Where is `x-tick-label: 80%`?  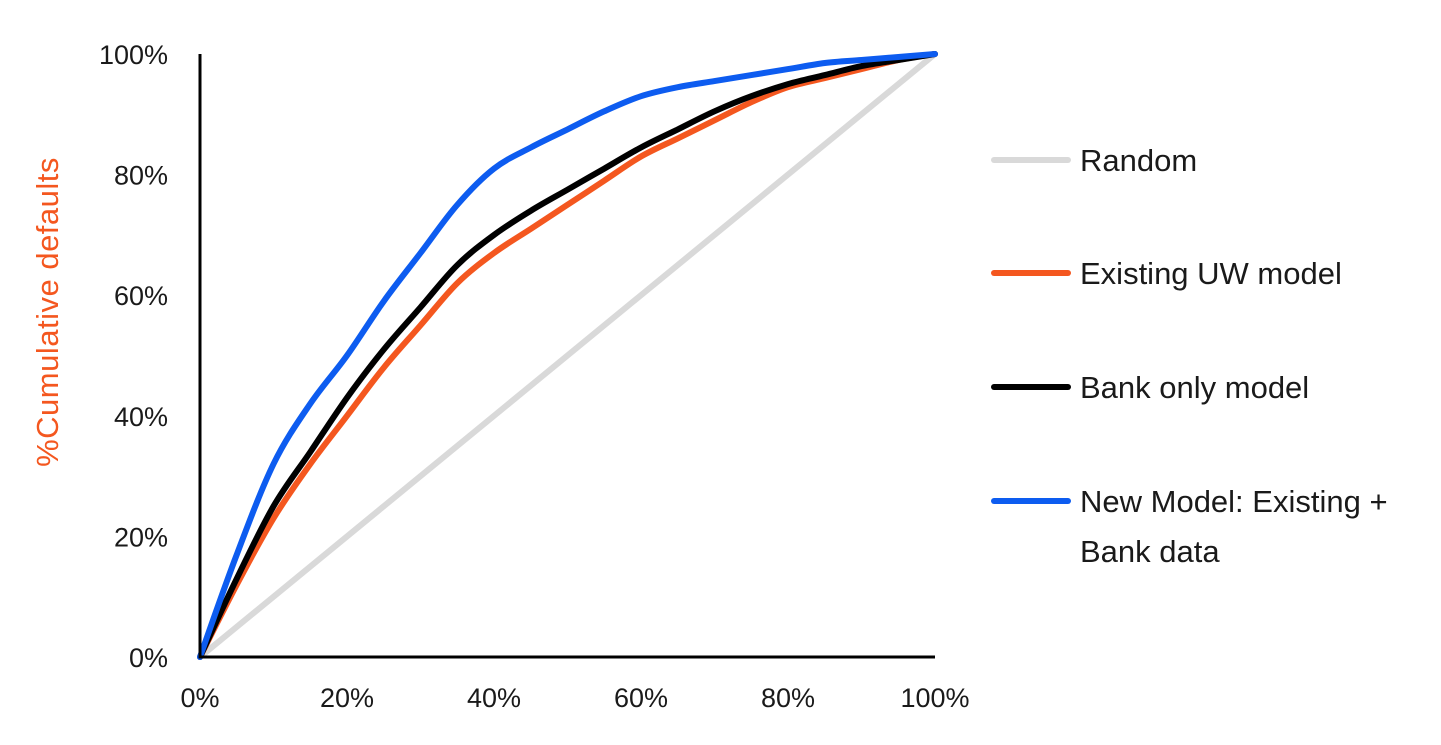
x-tick-label: 80% is located at coordinates (788, 698).